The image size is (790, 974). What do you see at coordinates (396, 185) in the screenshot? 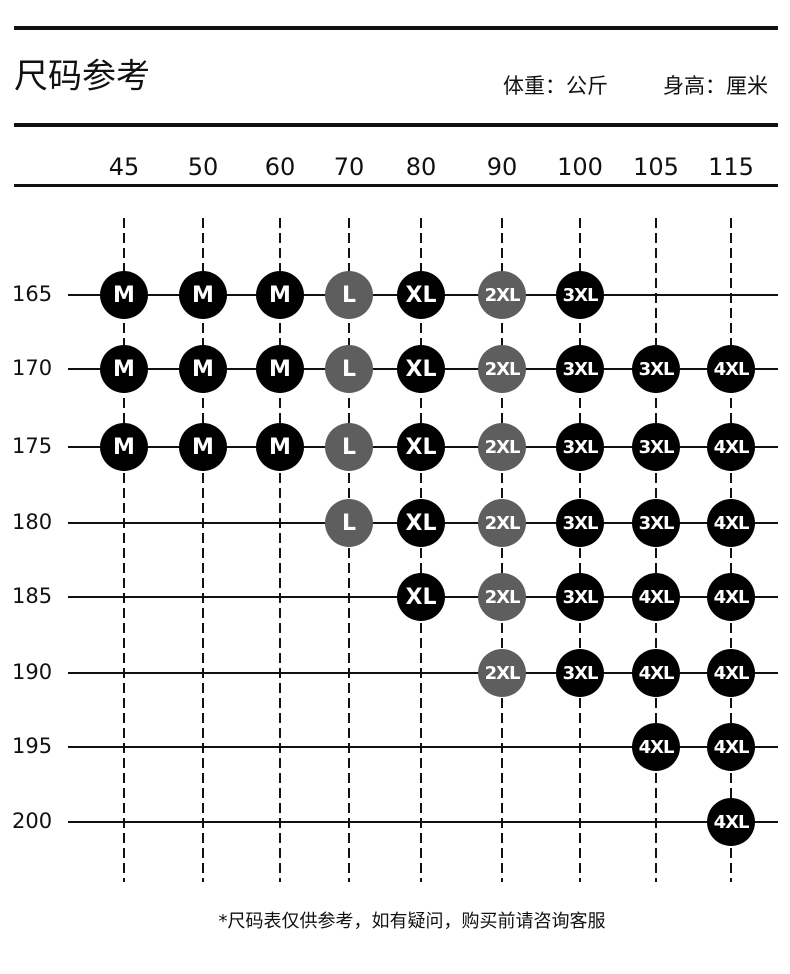
I see `weight-rule` at bounding box center [396, 185].